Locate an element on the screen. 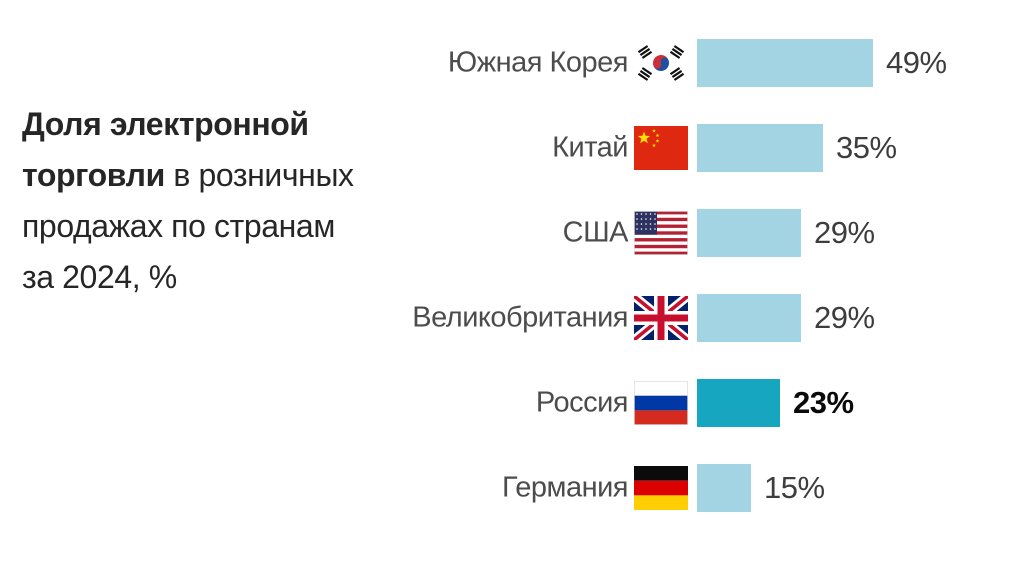  bar-value: 49% is located at coordinates (916, 62).